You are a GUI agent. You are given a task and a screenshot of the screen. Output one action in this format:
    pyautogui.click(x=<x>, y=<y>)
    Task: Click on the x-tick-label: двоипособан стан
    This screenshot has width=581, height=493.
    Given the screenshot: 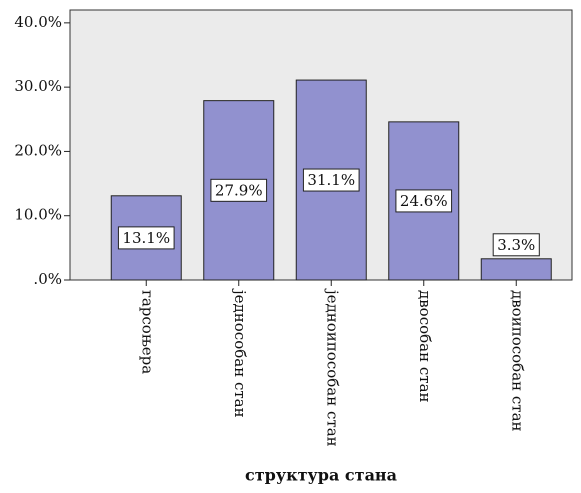 What is the action you would take?
    pyautogui.click(x=517, y=361)
    